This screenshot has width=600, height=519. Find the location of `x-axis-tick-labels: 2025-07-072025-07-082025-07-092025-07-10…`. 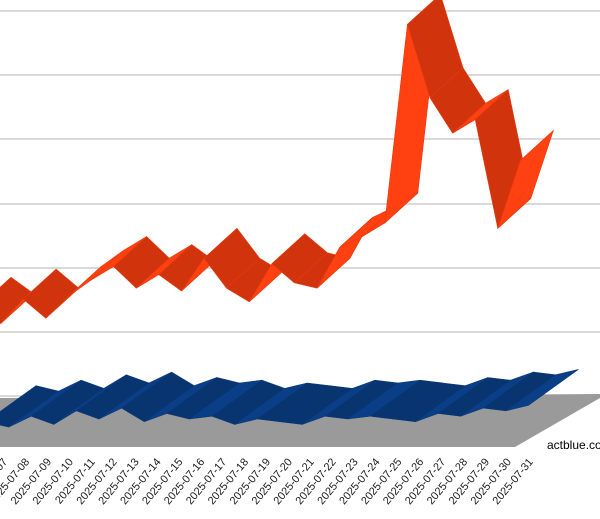

x-axis-tick-labels: 2025-07-072025-07-082025-07-092025-07-10… is located at coordinates (268, 481).